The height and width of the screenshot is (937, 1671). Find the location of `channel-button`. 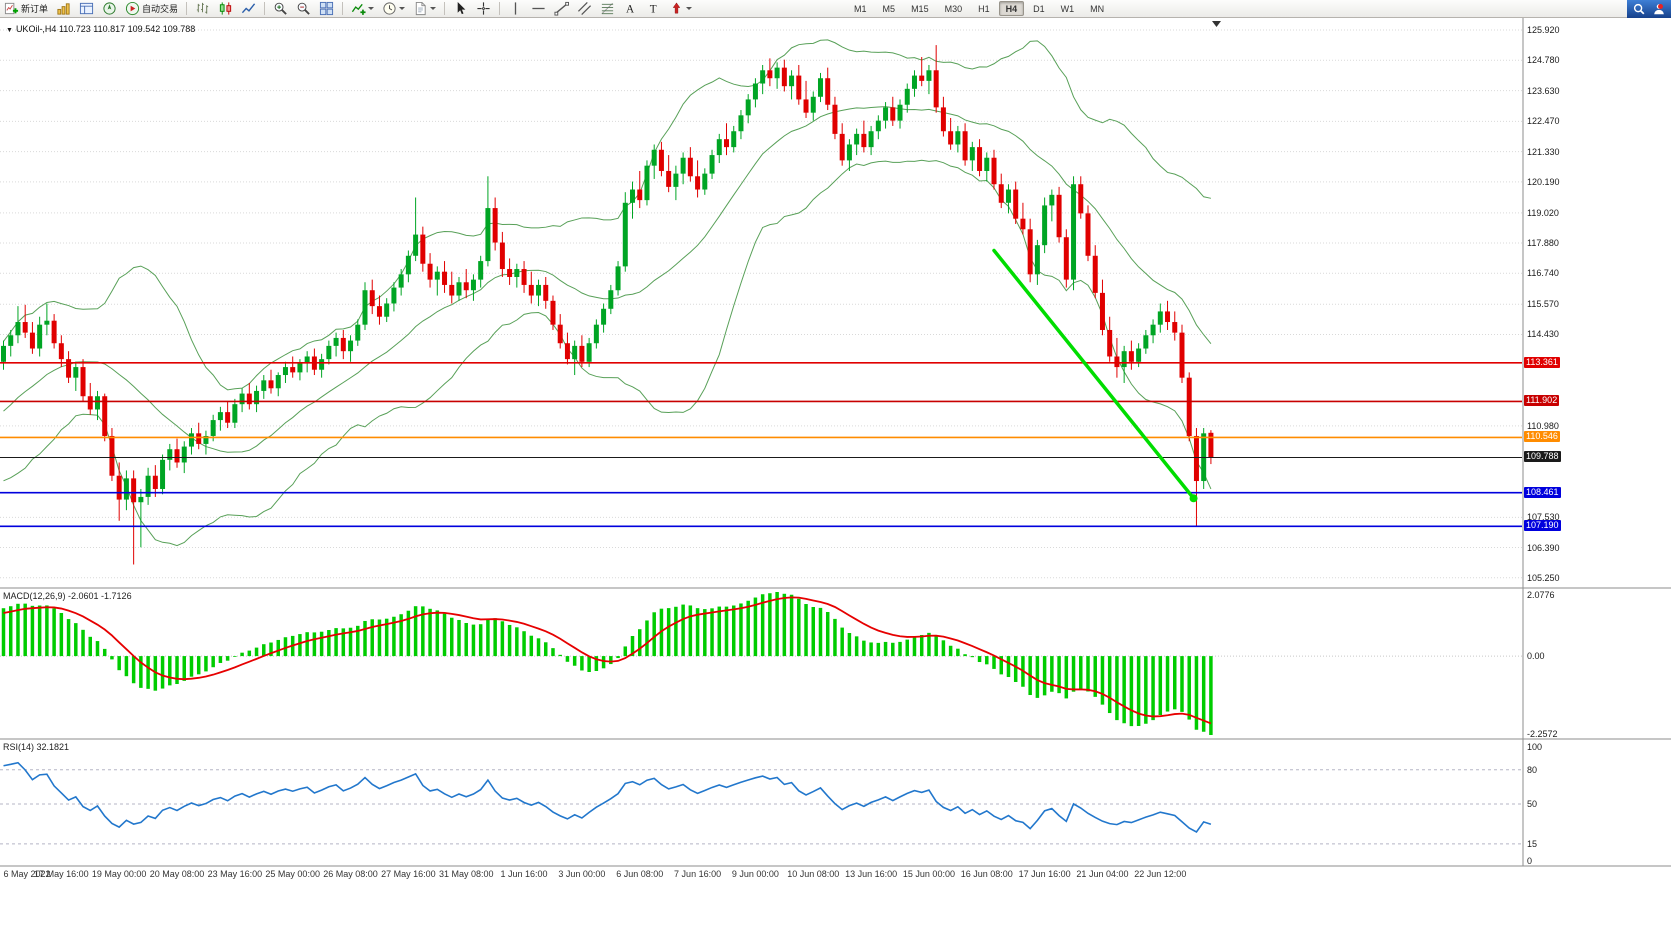

channel-button is located at coordinates (584, 9).